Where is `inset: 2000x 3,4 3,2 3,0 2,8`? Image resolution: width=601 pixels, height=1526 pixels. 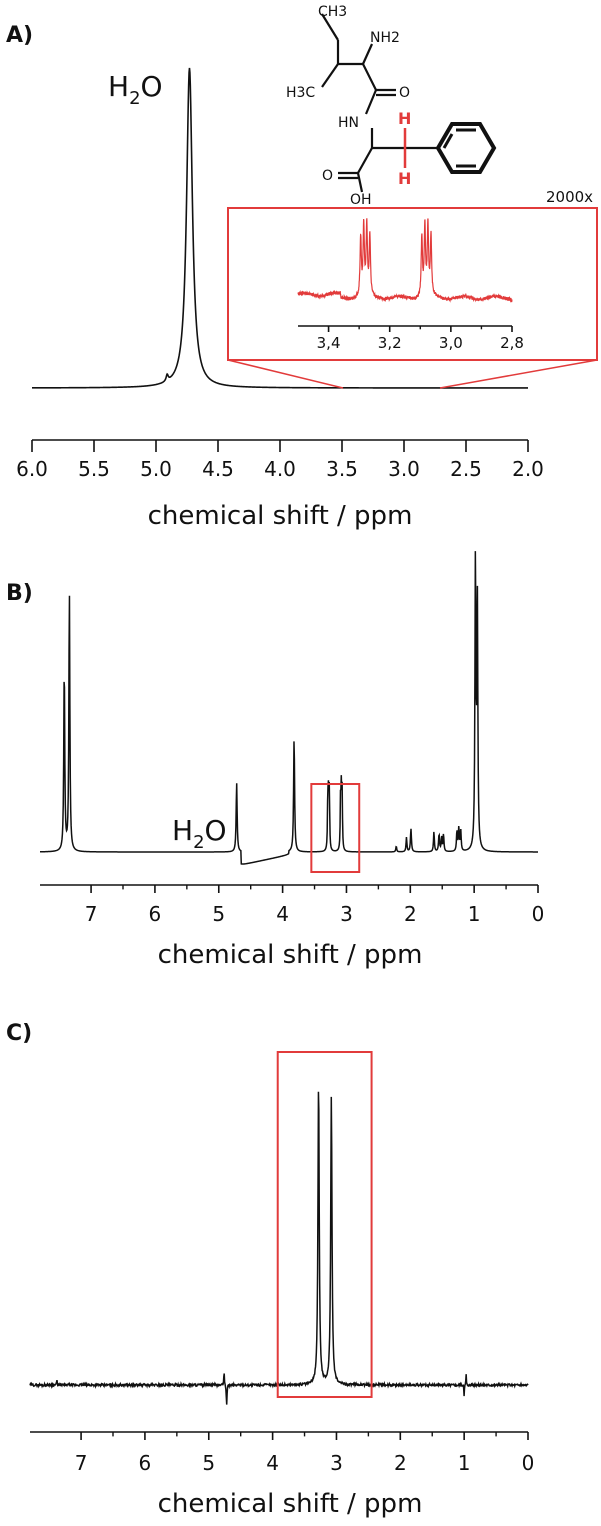 inset: 2000x 3,4 3,2 3,0 2,8 is located at coordinates (412, 274).